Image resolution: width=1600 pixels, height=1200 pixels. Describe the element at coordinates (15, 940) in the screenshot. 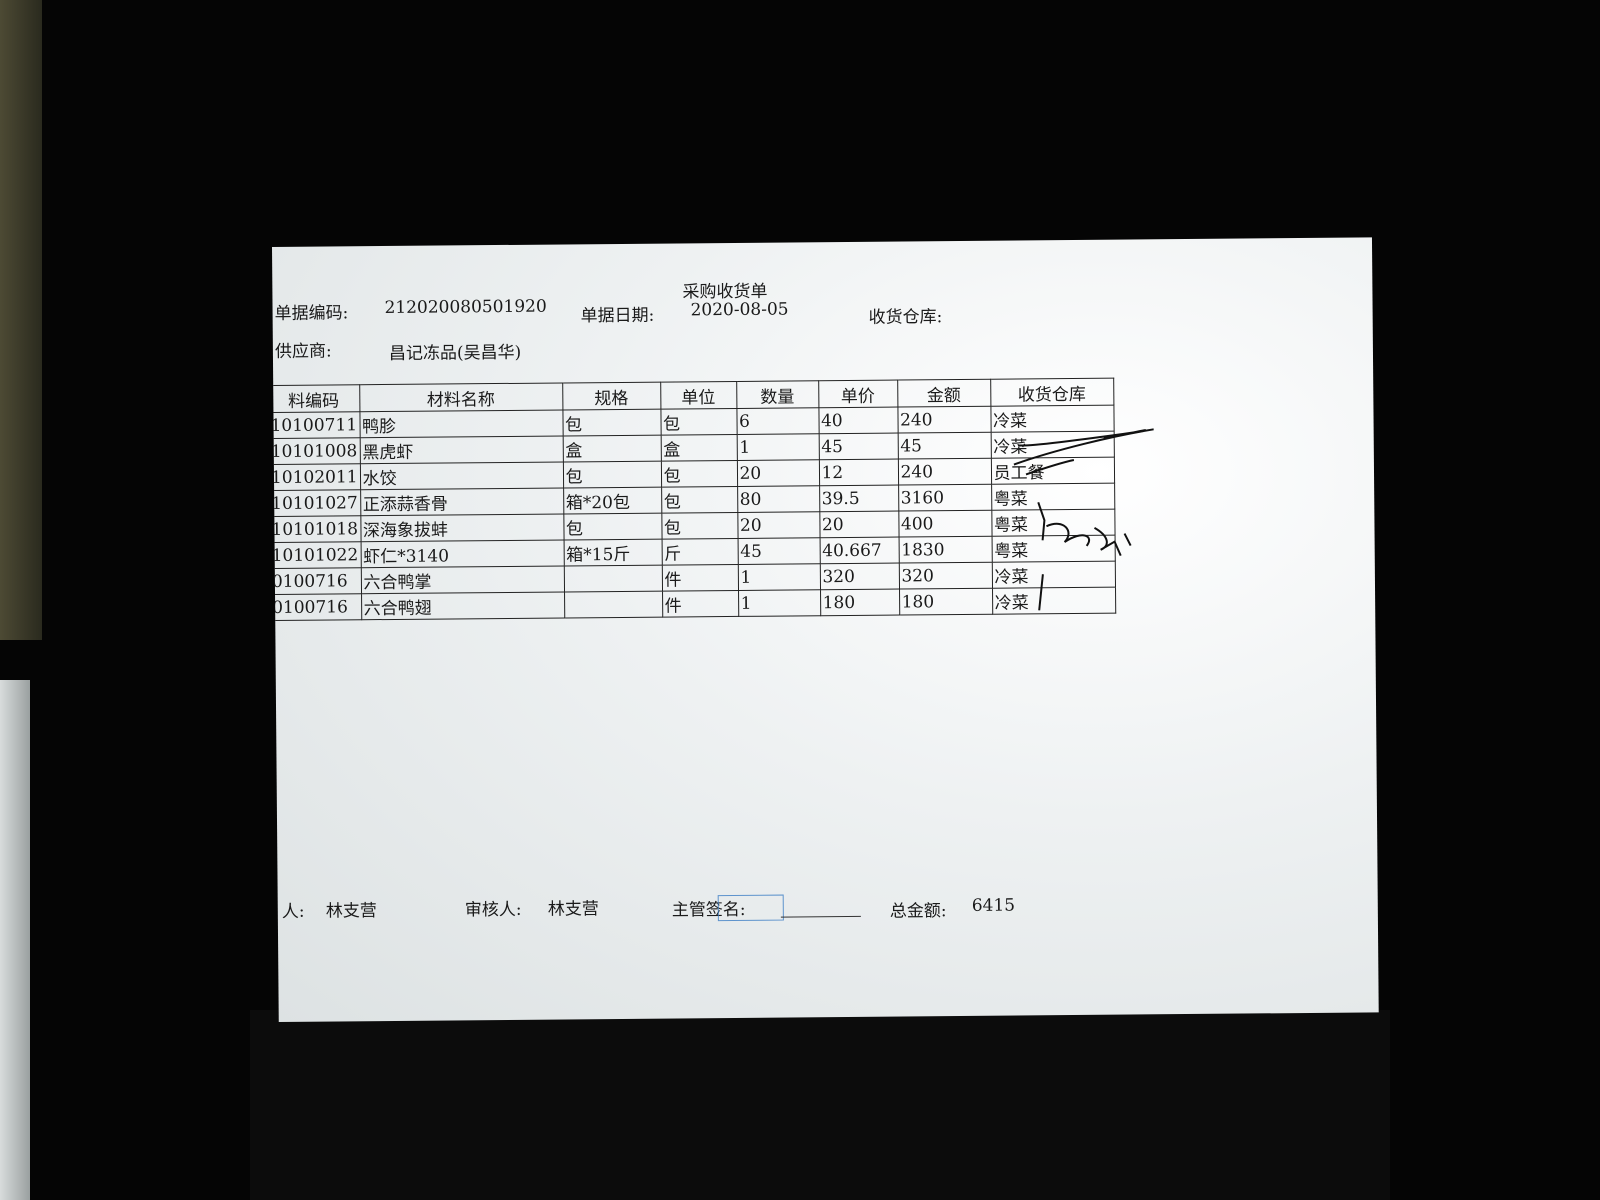

I see `background-paper` at that location.